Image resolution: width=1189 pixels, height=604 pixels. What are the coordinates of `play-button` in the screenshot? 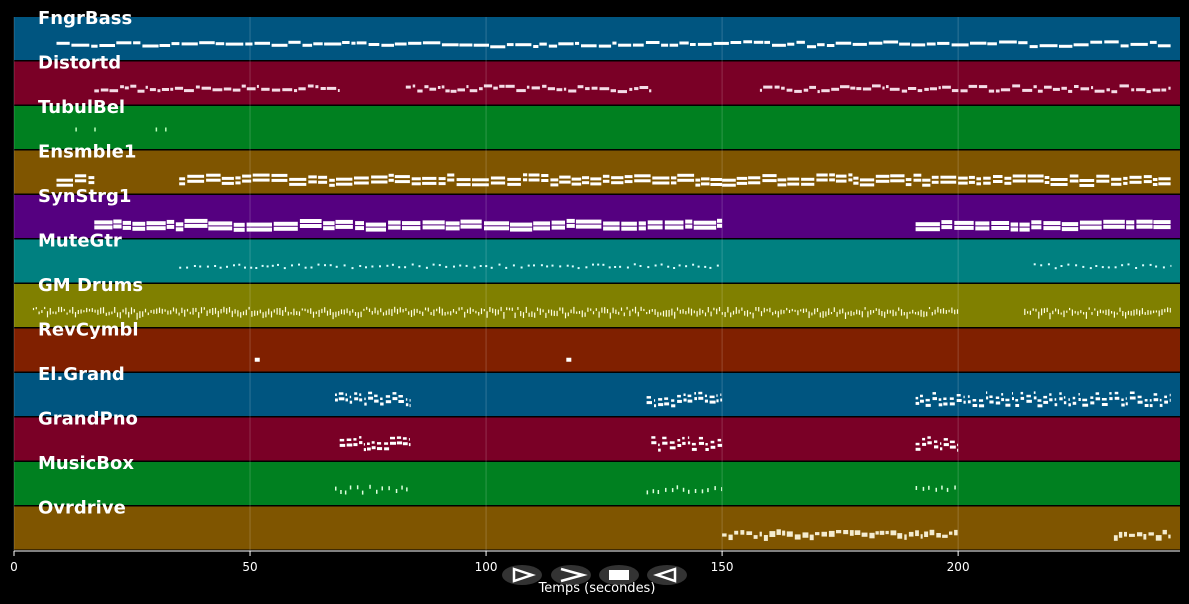 It's located at (522, 575).